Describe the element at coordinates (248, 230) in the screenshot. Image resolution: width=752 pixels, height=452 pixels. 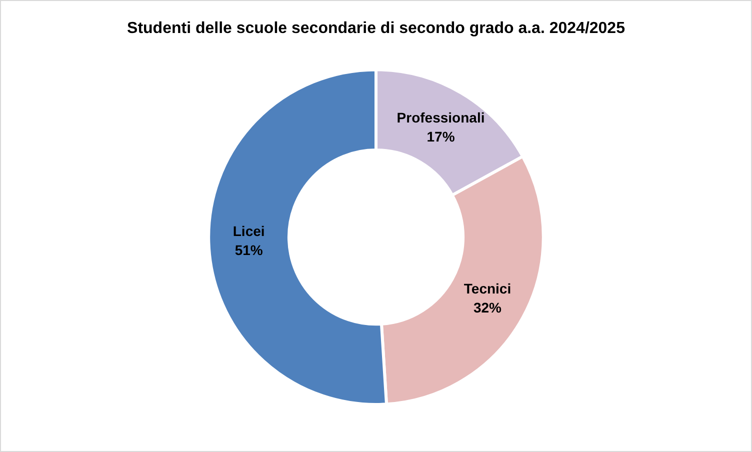
I see `slice-label: Licei` at that location.